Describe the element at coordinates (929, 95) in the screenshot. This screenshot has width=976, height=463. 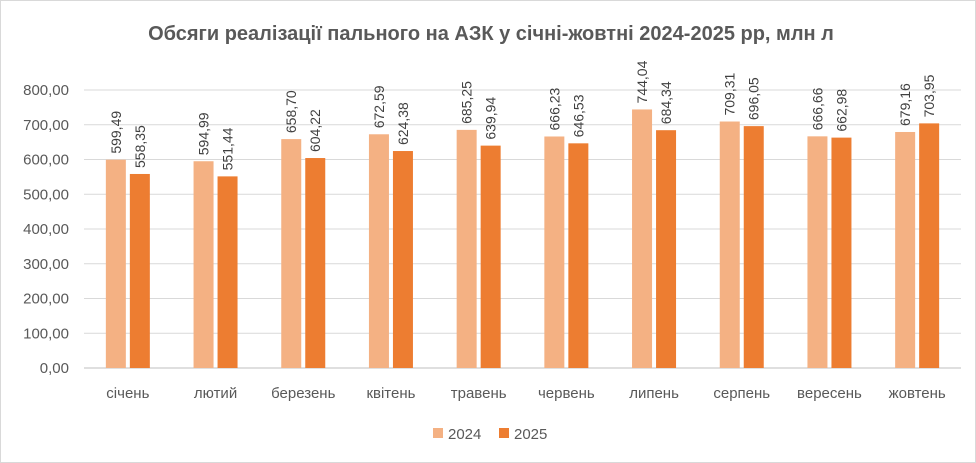
I see `data-label: 703,95` at that location.